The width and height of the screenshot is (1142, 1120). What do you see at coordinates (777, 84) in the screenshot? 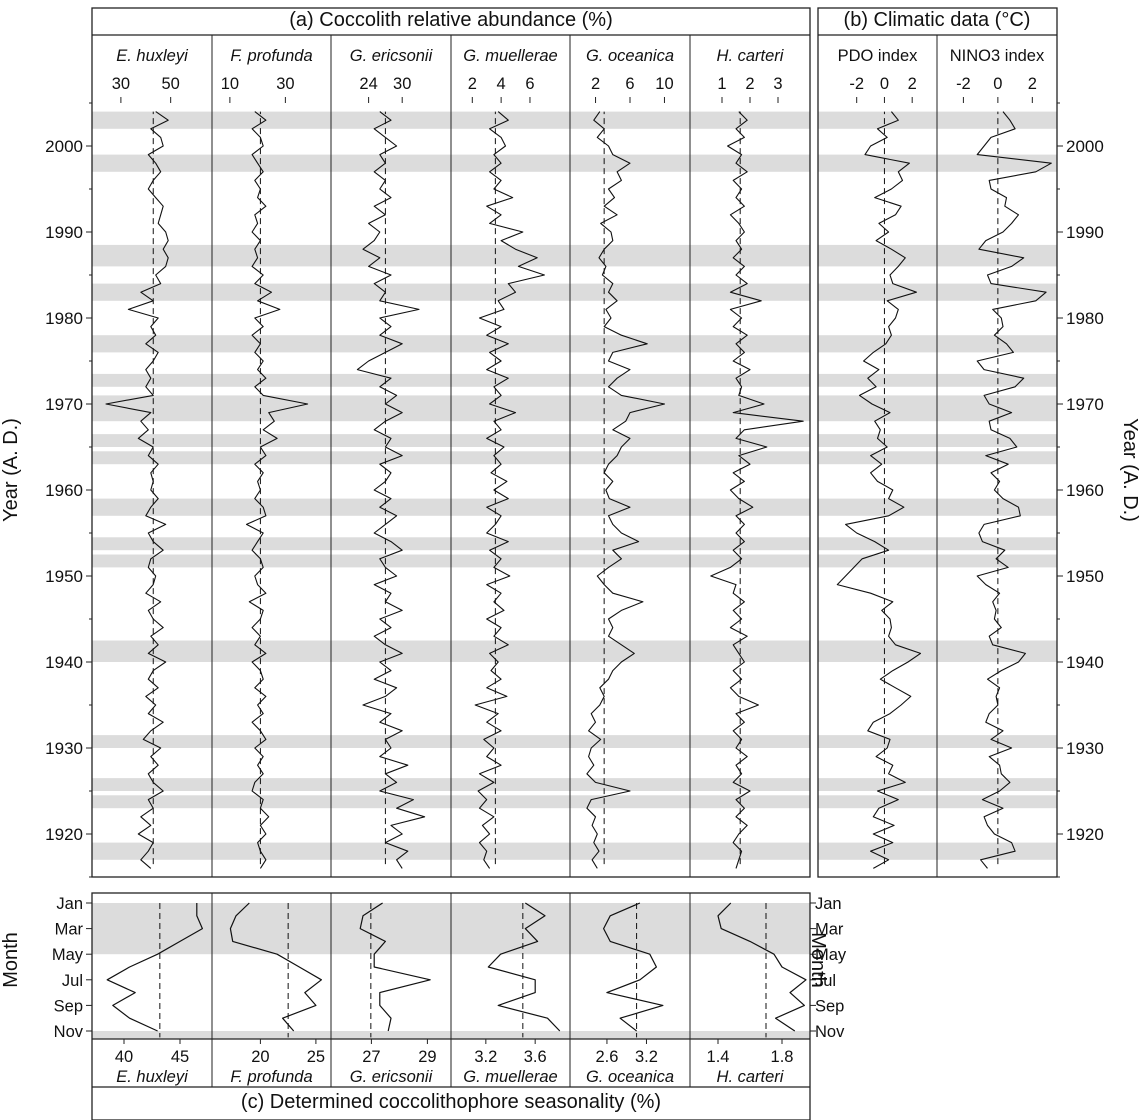
I see `x-tick-label: 3` at bounding box center [777, 84].